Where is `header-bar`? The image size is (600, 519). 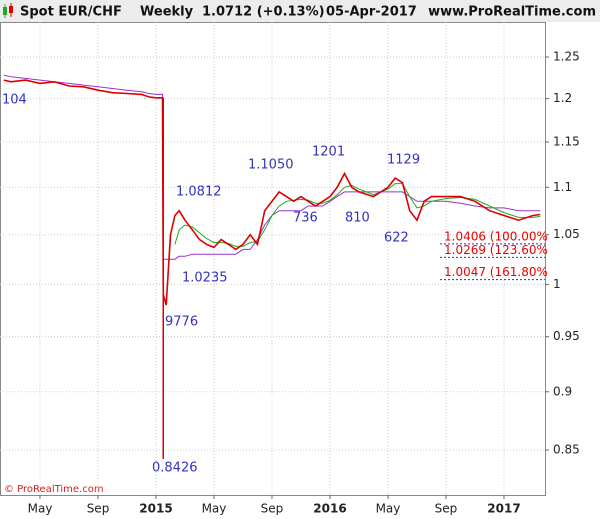
header-bar is located at coordinates (300, 11).